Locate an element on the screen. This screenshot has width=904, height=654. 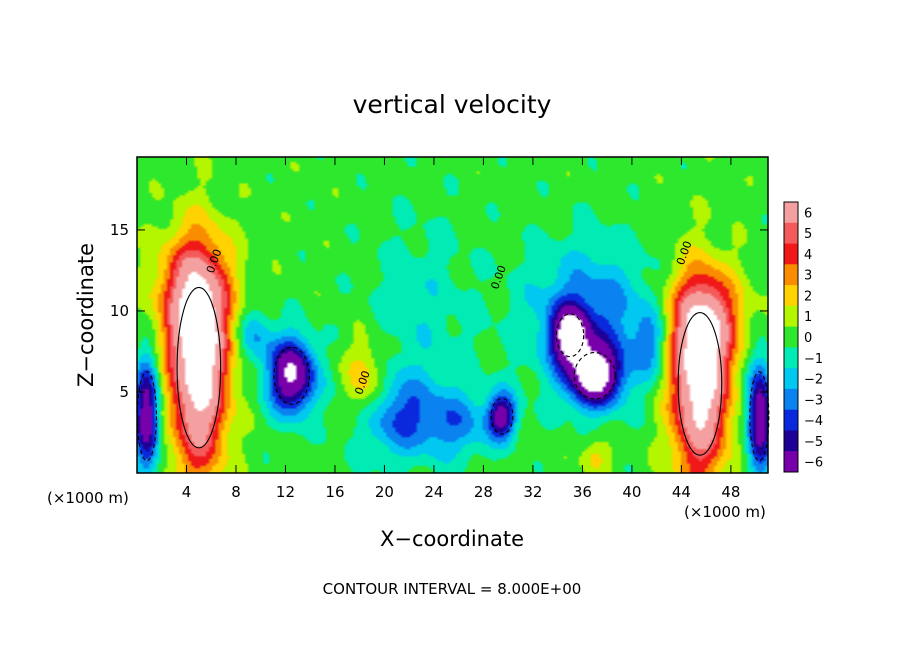
colorbar-tick-label: −2 is located at coordinates (813, 380).